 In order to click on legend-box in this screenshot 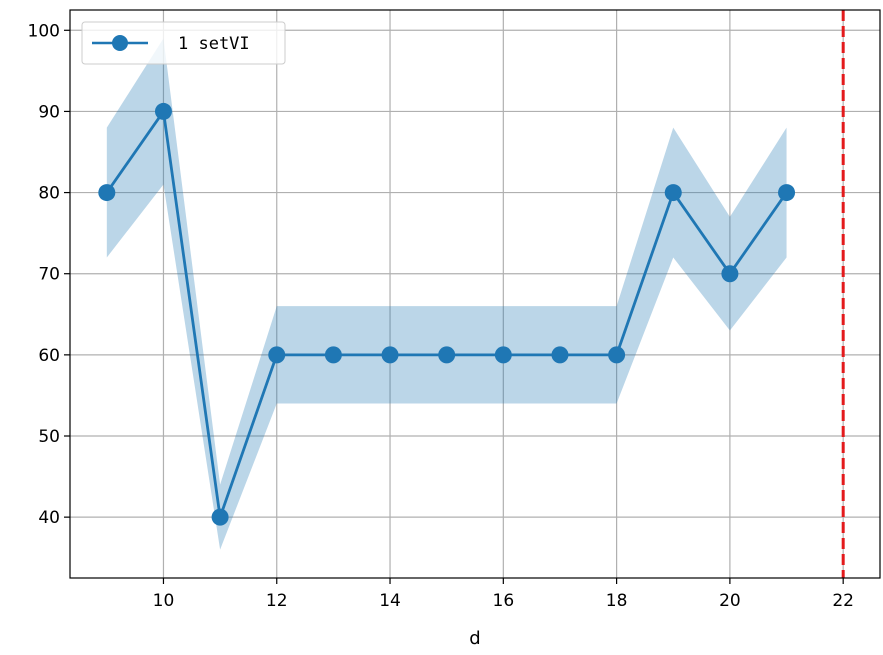, I will do `click(183, 43)`.